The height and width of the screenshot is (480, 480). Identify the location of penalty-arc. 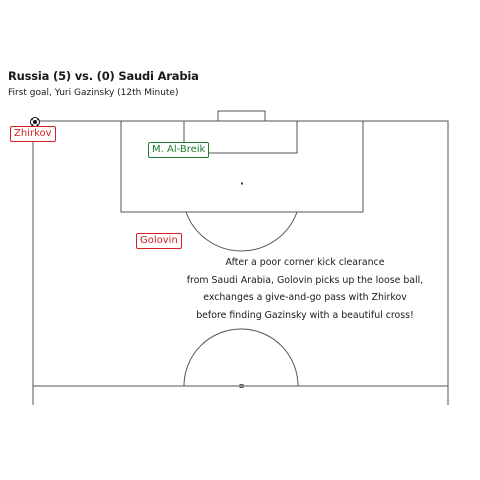
(241, 231).